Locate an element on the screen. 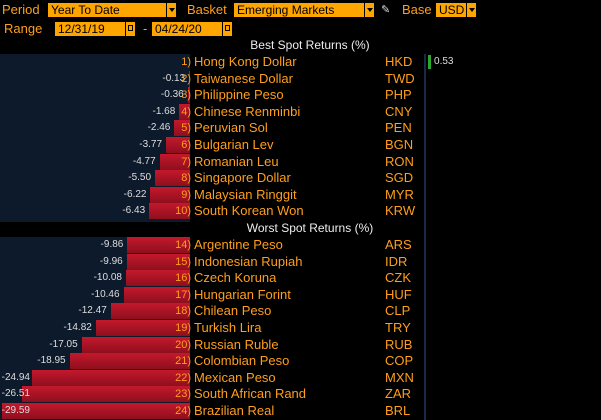 The height and width of the screenshot is (420, 601). best-row: -5.50 8) Singapore Dollar SGD is located at coordinates (300, 178).